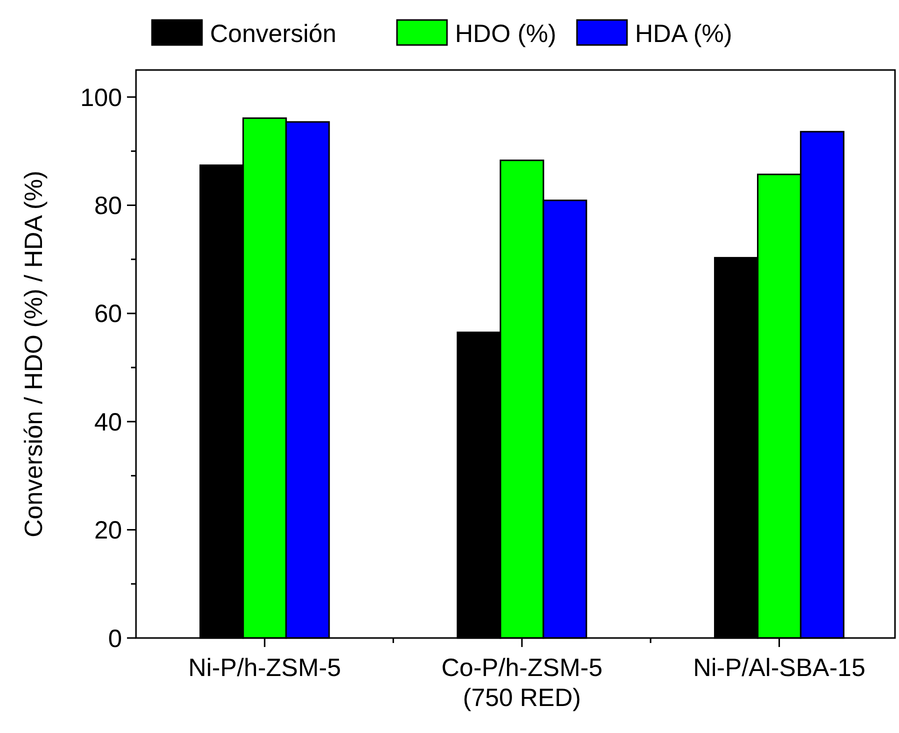 The width and height of the screenshot is (899, 733). What do you see at coordinates (683, 34) in the screenshot?
I see `legend-label: HDA (%)` at bounding box center [683, 34].